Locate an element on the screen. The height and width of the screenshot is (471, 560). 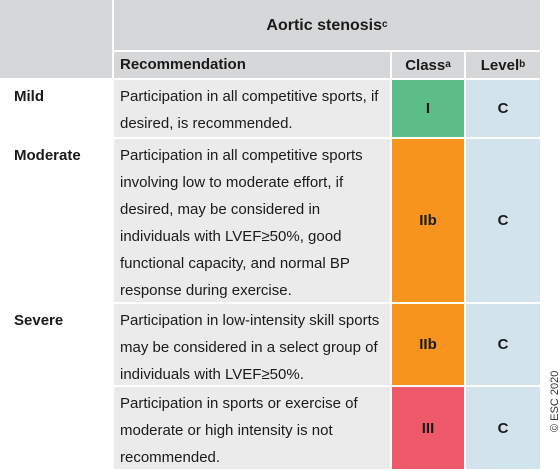
row-group-label: Mild is located at coordinates (29, 96).